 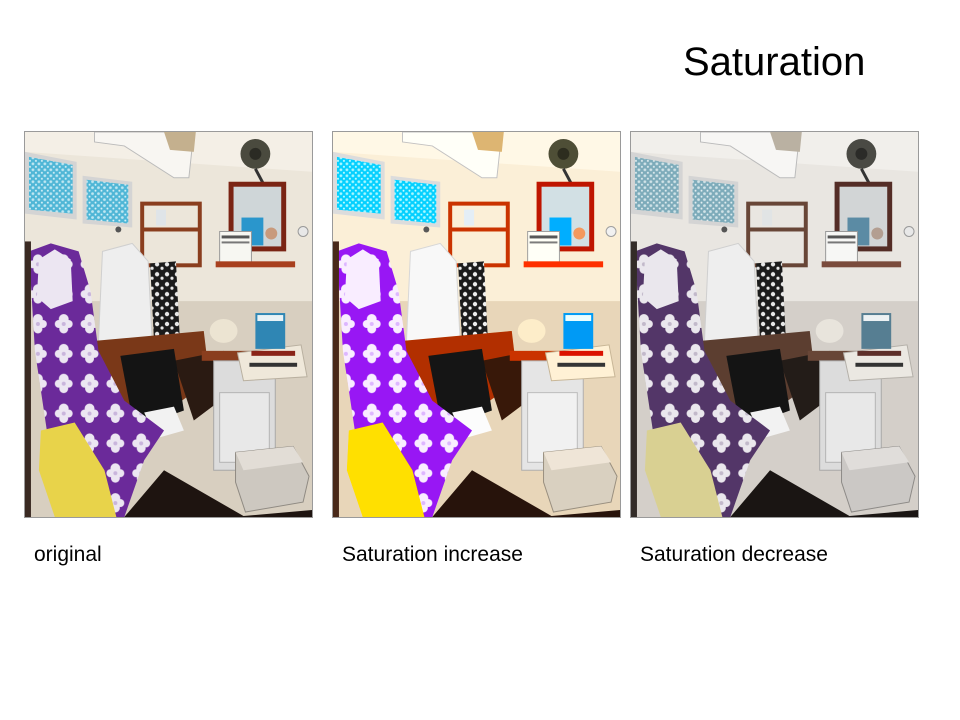 What do you see at coordinates (68, 554) in the screenshot?
I see `caption-original: original` at bounding box center [68, 554].